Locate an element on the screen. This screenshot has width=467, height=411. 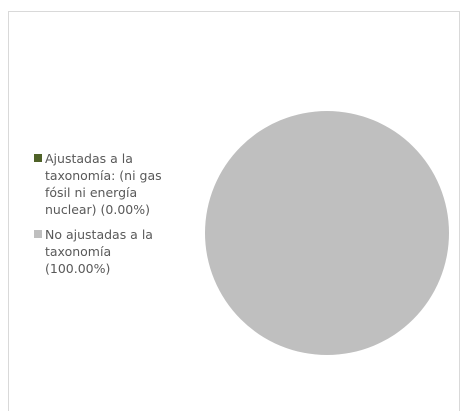
legend-item: No ajustadas a la taxonomía (100.00%) is located at coordinates (104, 251).